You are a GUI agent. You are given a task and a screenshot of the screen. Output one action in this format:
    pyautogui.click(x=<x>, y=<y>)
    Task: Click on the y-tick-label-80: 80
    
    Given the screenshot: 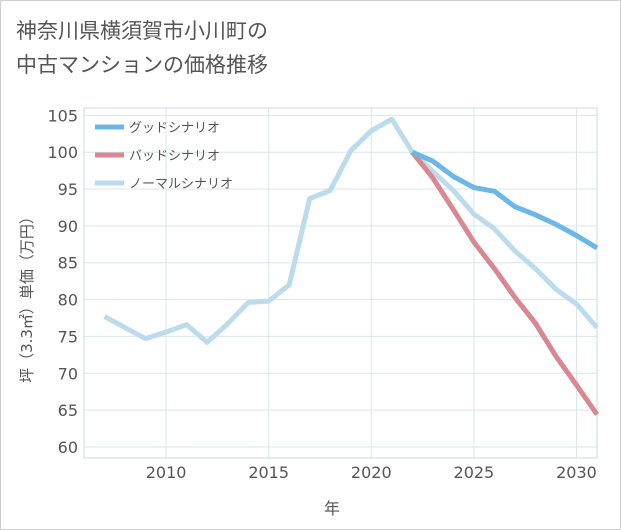 What is the action you would take?
    pyautogui.click(x=68, y=300)
    